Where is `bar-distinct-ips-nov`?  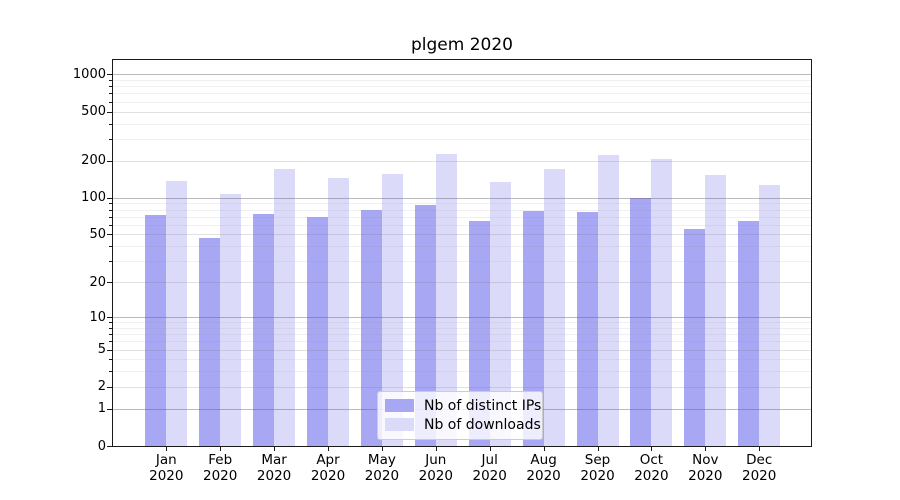 bar-distinct-ips-nov is located at coordinates (695, 337).